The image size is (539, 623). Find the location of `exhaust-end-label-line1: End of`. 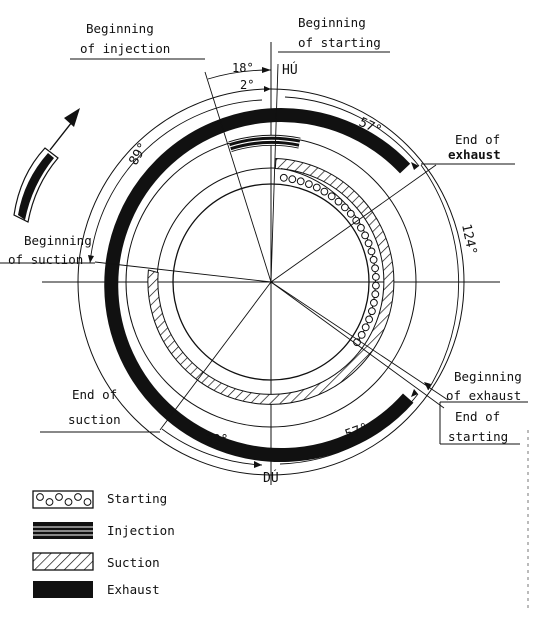

exhaust-end-label-line1: End of is located at coordinates (477, 139).